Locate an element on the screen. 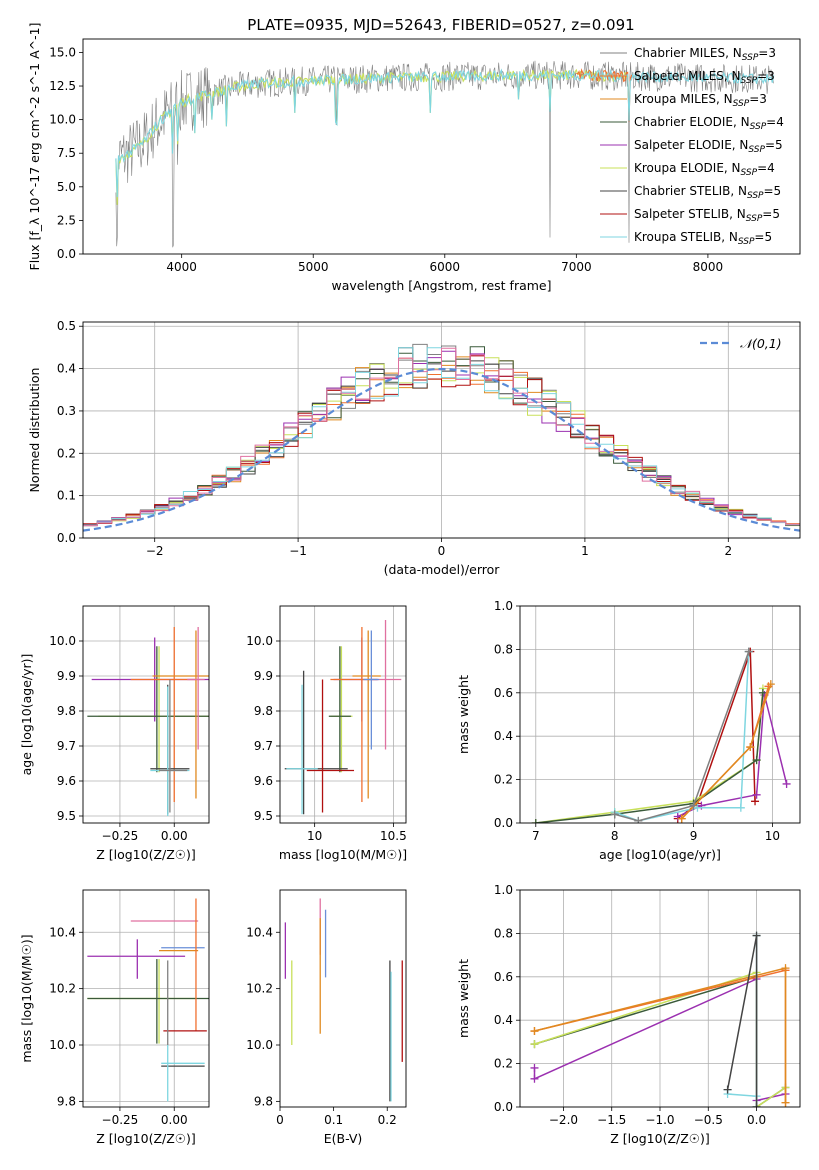 The height and width of the screenshot is (1170, 819). y-axis-label: age [log10(age/yr)] is located at coordinates (26, 715).